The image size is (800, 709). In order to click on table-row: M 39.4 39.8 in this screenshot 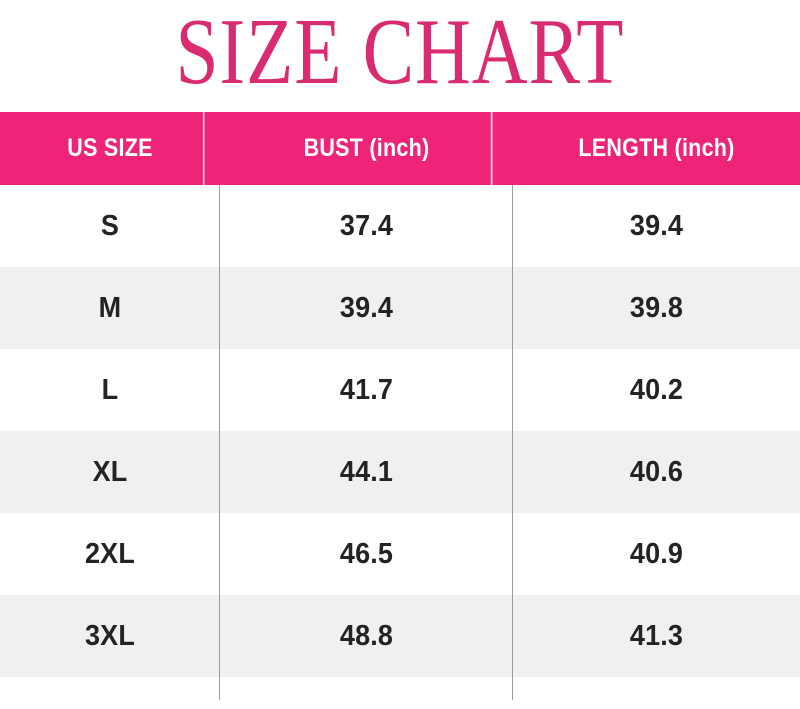, I will do `click(400, 308)`.